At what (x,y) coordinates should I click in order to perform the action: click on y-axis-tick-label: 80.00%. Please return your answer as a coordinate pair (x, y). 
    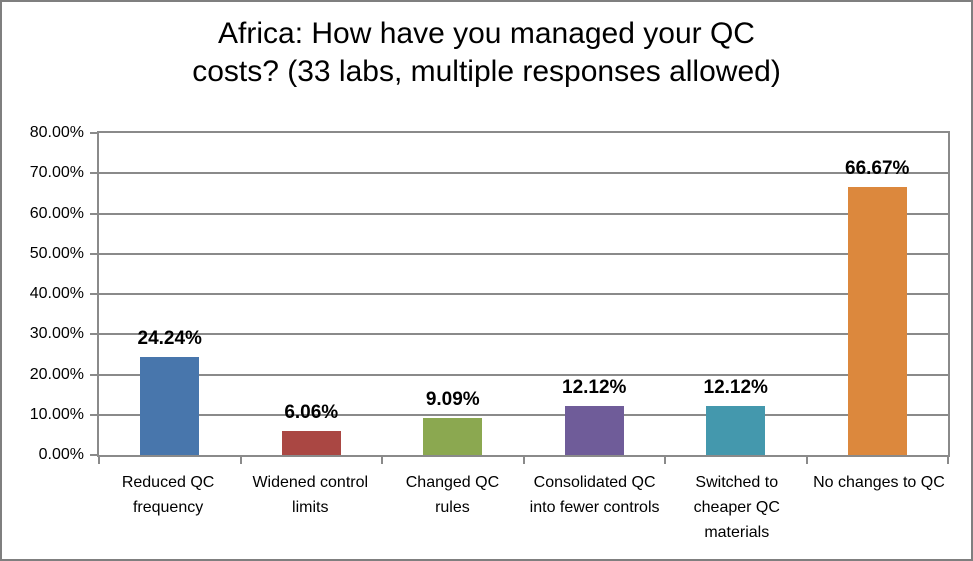
    Looking at the image, I should click on (56, 132).